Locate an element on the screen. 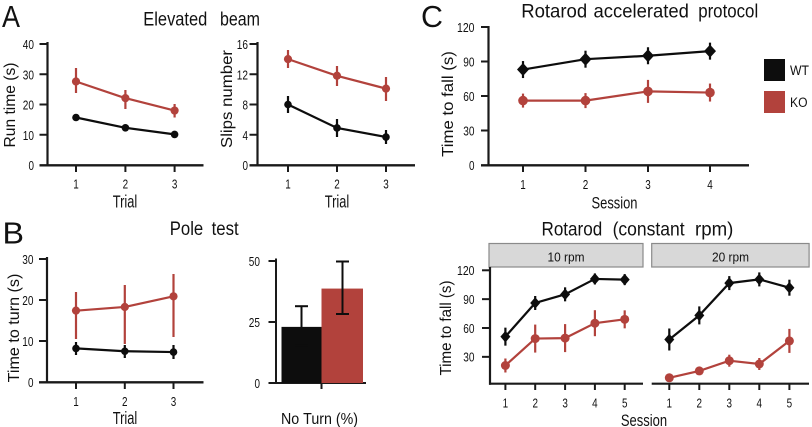 The width and height of the screenshot is (812, 427). svg-text: 8 is located at coordinates (246, 105).